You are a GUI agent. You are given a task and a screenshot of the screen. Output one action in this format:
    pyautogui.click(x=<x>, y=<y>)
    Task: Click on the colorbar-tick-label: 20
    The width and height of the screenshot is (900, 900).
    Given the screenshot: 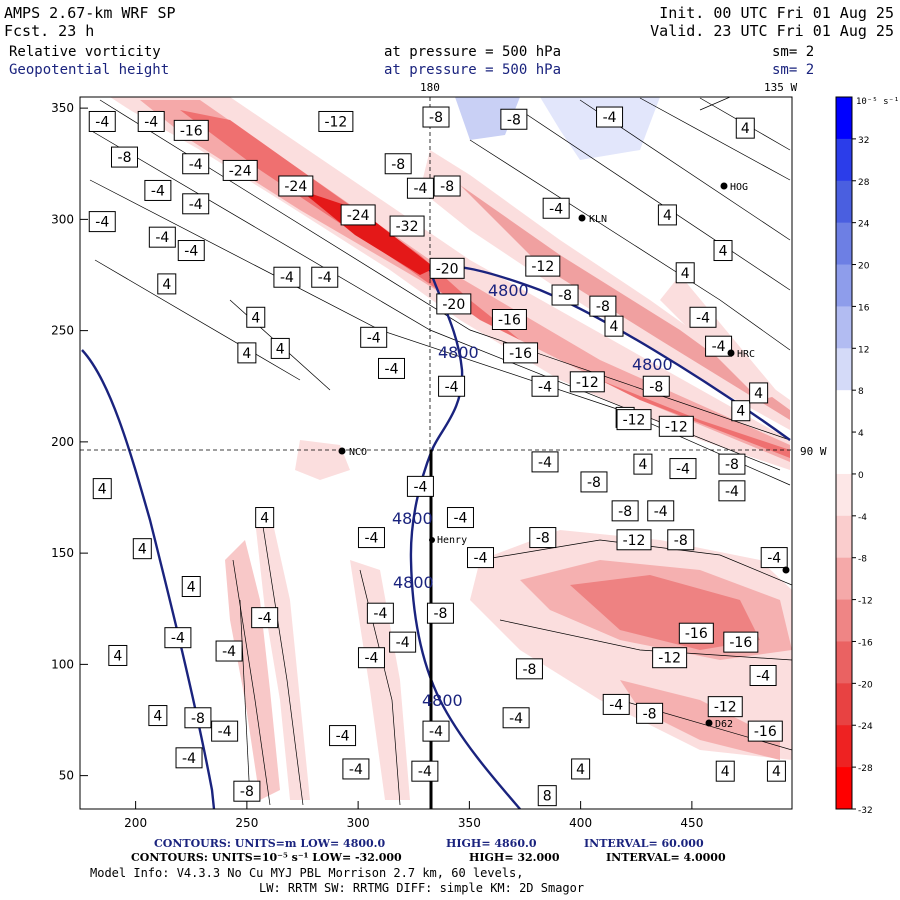 What is the action you would take?
    pyautogui.click(x=864, y=267)
    